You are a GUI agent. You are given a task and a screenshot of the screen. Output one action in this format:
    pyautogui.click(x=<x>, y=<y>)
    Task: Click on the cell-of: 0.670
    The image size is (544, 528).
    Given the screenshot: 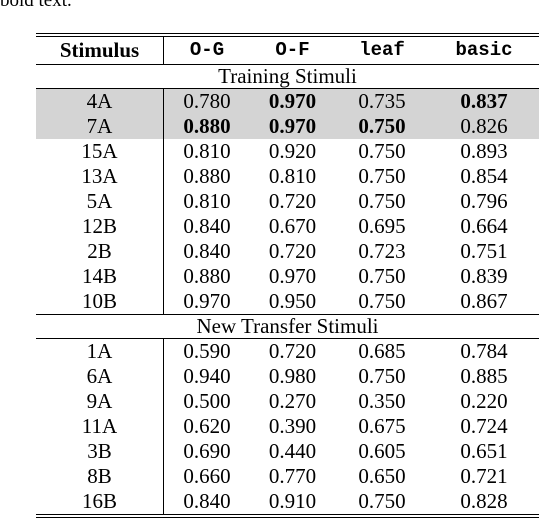 What is the action you would take?
    pyautogui.click(x=292, y=226)
    